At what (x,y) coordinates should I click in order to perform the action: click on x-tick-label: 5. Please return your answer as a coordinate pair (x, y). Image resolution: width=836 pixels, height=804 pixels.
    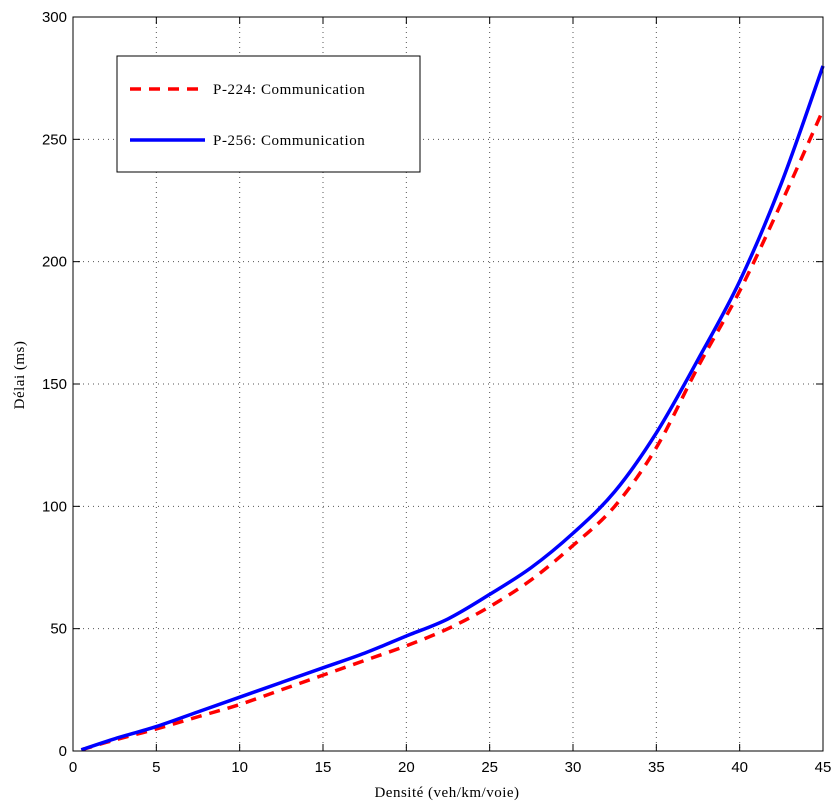
    Looking at the image, I should click on (156, 767).